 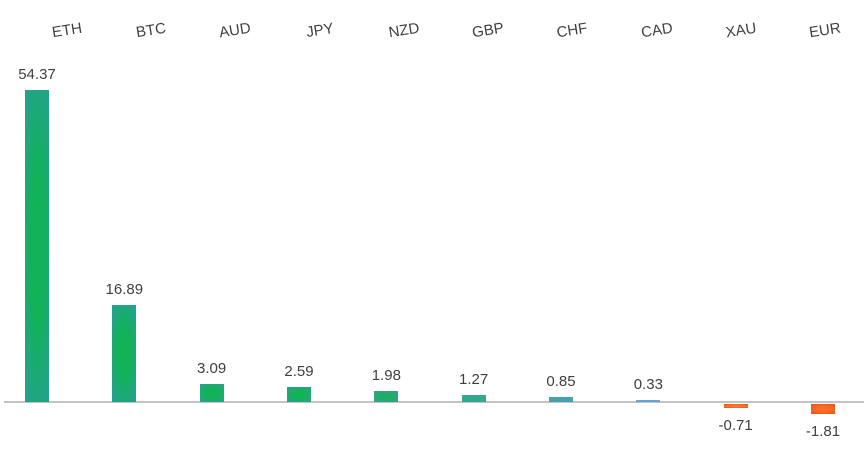 I want to click on value-label-btc: 16.89, so click(x=124, y=290).